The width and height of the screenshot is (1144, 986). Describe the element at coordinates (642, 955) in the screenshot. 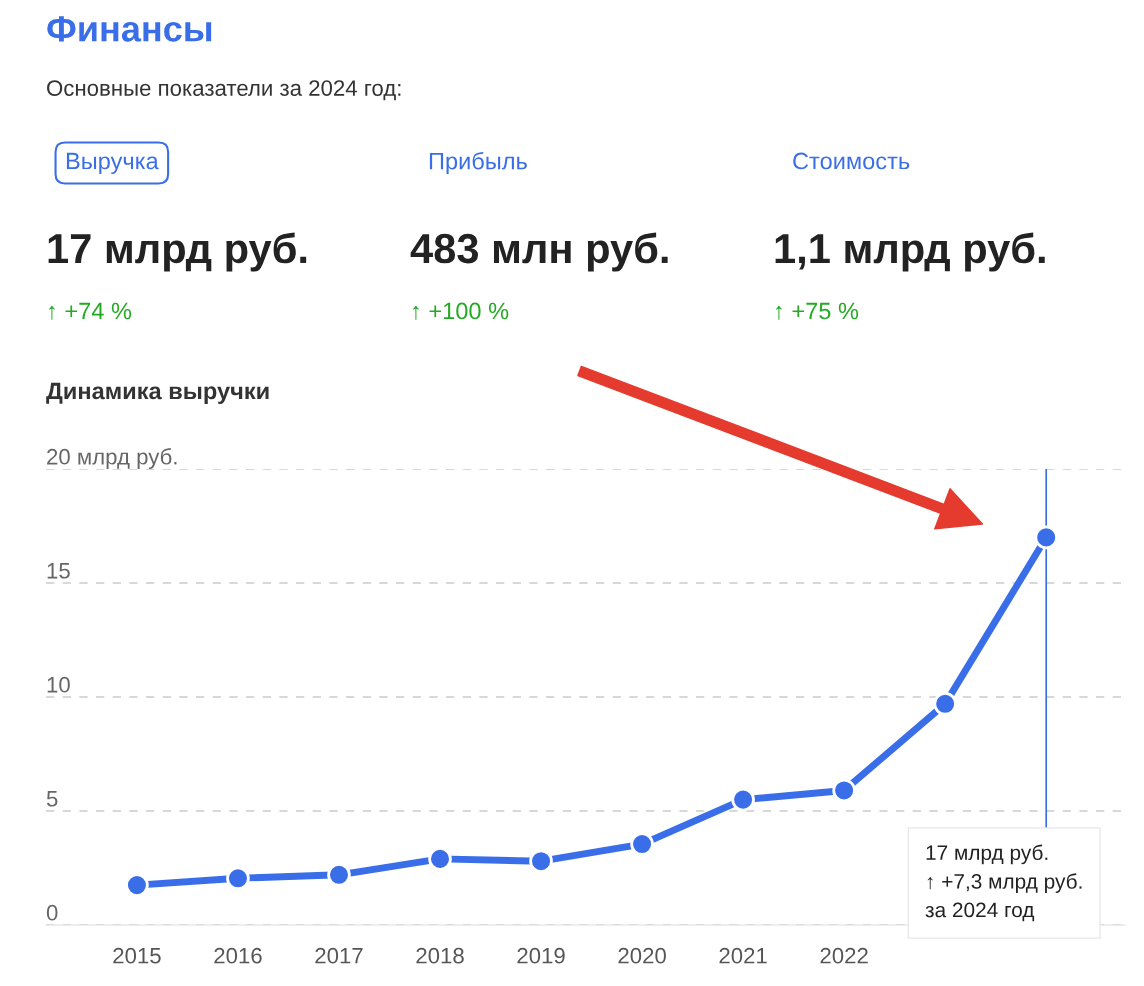

I see `x-tick-label: 2020` at that location.